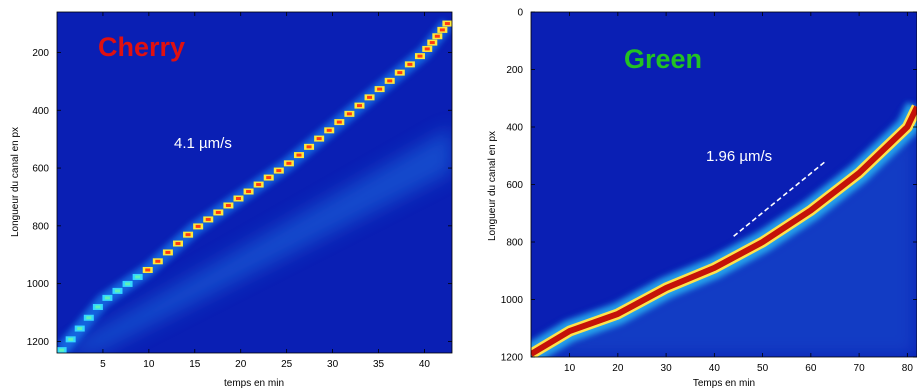  What do you see at coordinates (103, 364) in the screenshot?
I see `x-tick-label: 5` at bounding box center [103, 364].